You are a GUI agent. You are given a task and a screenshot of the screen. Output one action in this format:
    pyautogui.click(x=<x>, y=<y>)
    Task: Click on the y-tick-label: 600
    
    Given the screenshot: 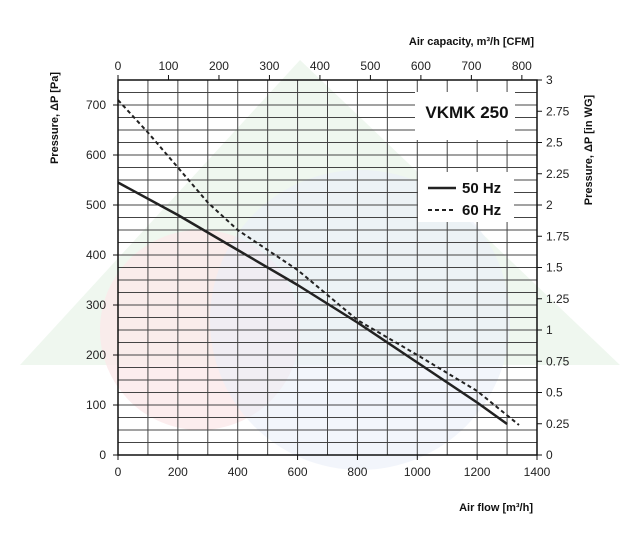 What is the action you would take?
    pyautogui.click(x=96, y=155)
    